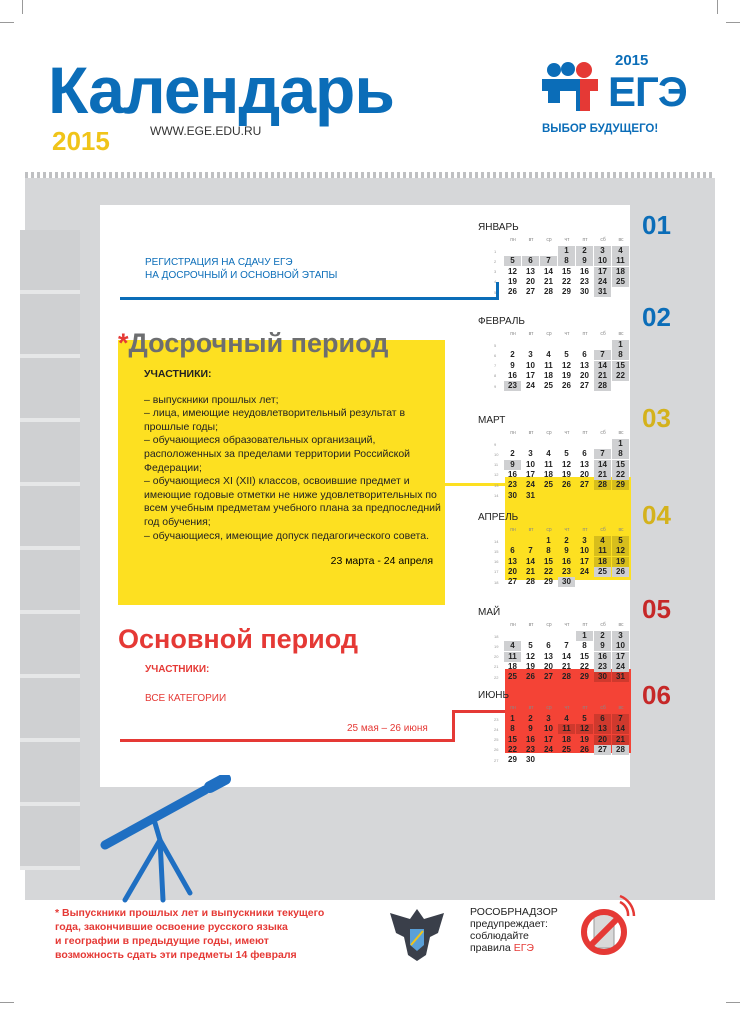  Describe the element at coordinates (496, 636) in the screenshot. I see `week-number: 18` at that location.